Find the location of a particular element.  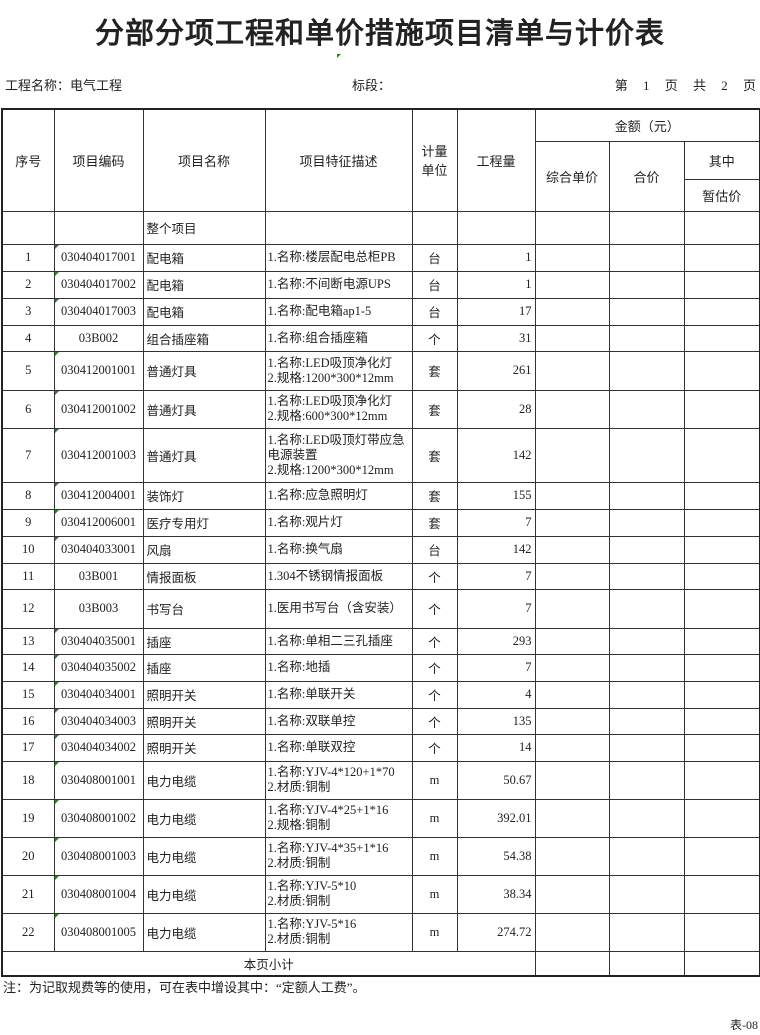

row-unit: 台 is located at coordinates (434, 311).